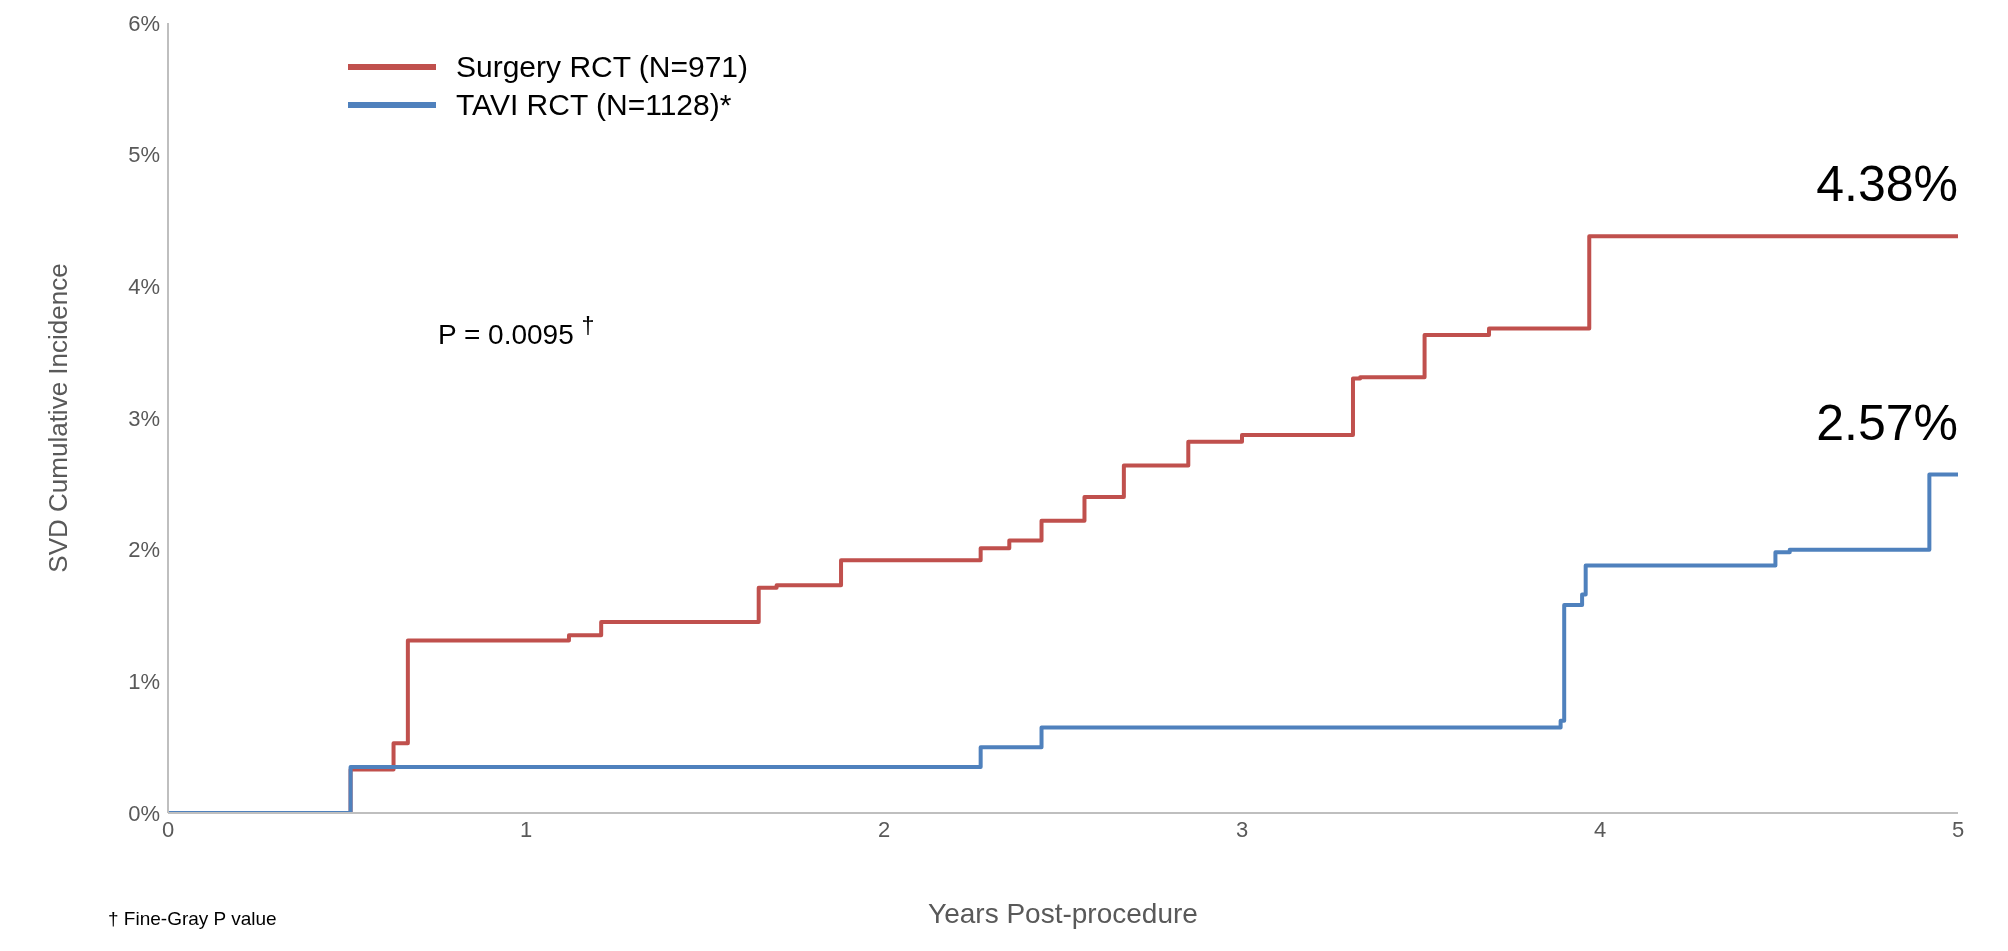 Image resolution: width=2008 pixels, height=951 pixels. What do you see at coordinates (144, 682) in the screenshot?
I see `y-tick-label: 1%` at bounding box center [144, 682].